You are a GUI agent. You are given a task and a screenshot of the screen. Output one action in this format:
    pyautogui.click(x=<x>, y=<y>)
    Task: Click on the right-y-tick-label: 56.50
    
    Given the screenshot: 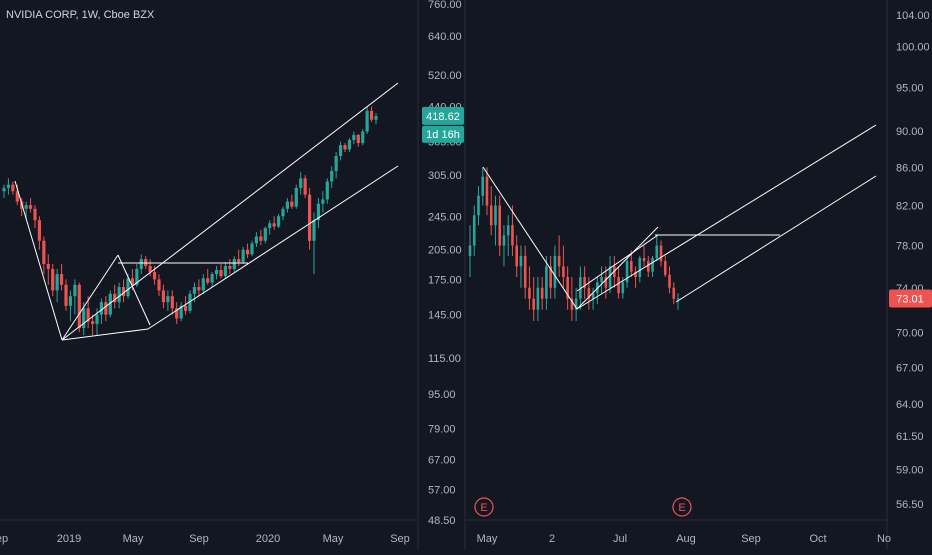 What is the action you would take?
    pyautogui.click(x=910, y=505)
    